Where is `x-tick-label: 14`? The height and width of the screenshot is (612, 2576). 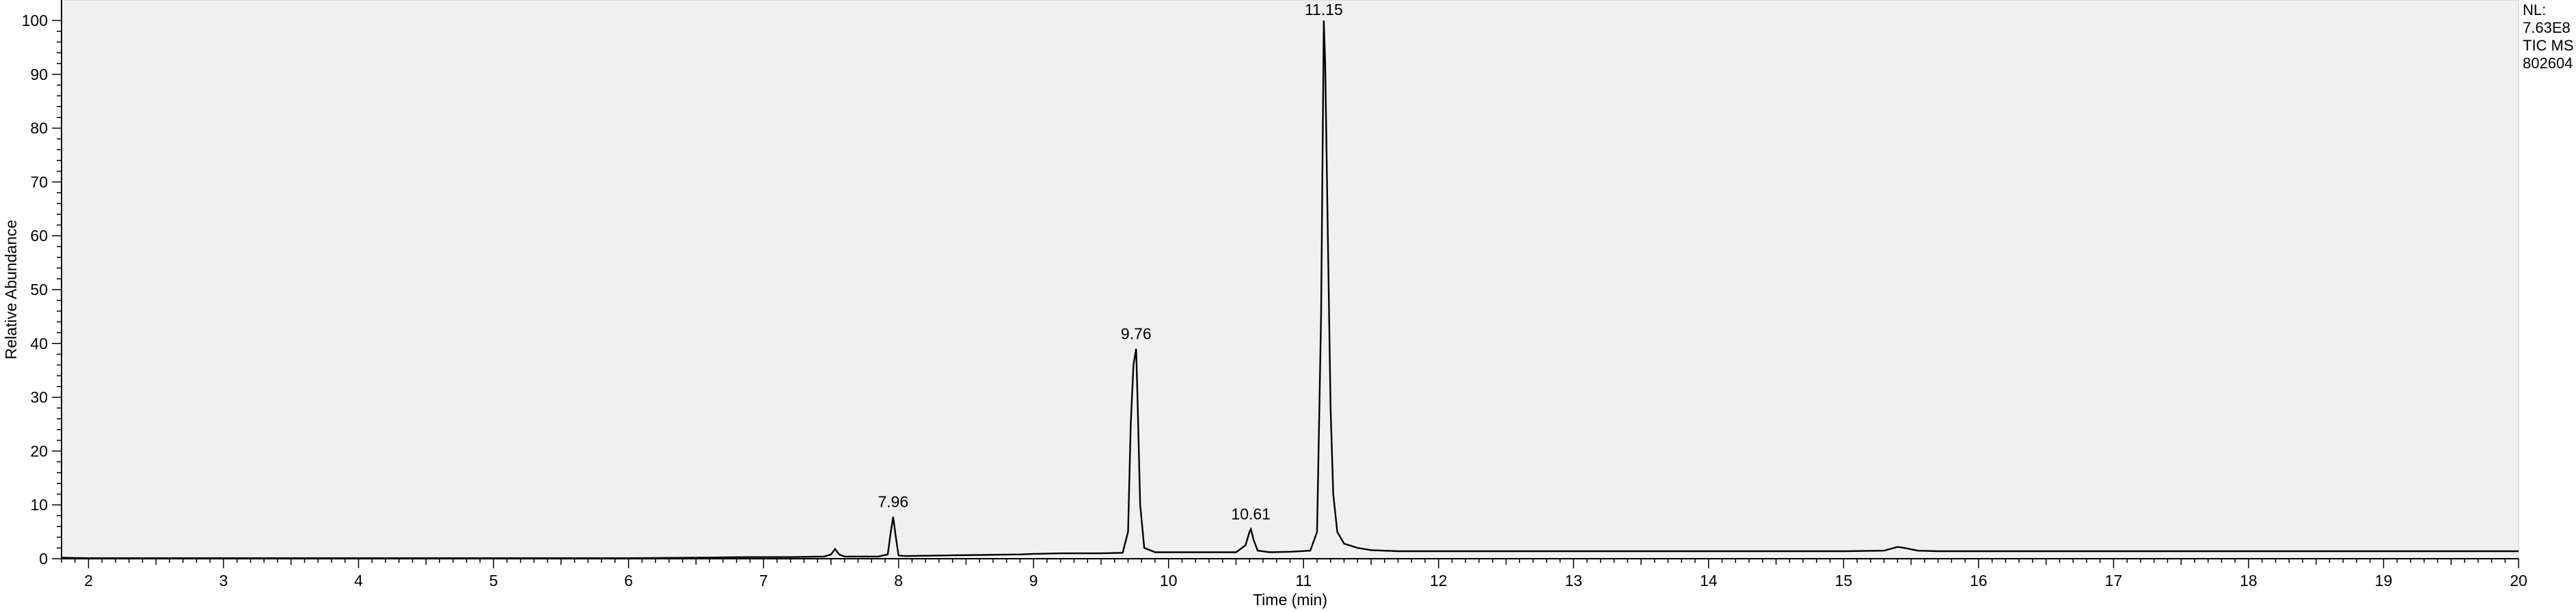 x-tick-label: 14 is located at coordinates (1709, 580).